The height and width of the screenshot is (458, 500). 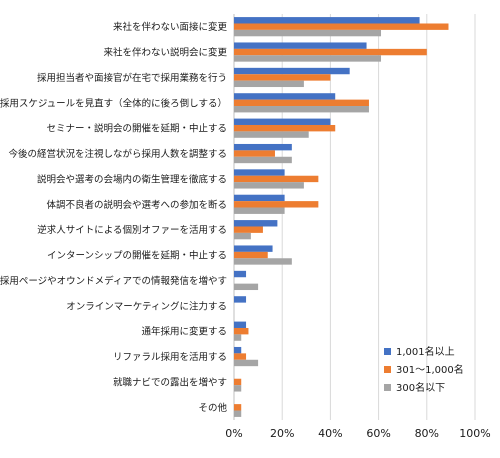 I want to click on legend: 1,001名以上 301～1,000名 300名以下, so click(x=424, y=369).